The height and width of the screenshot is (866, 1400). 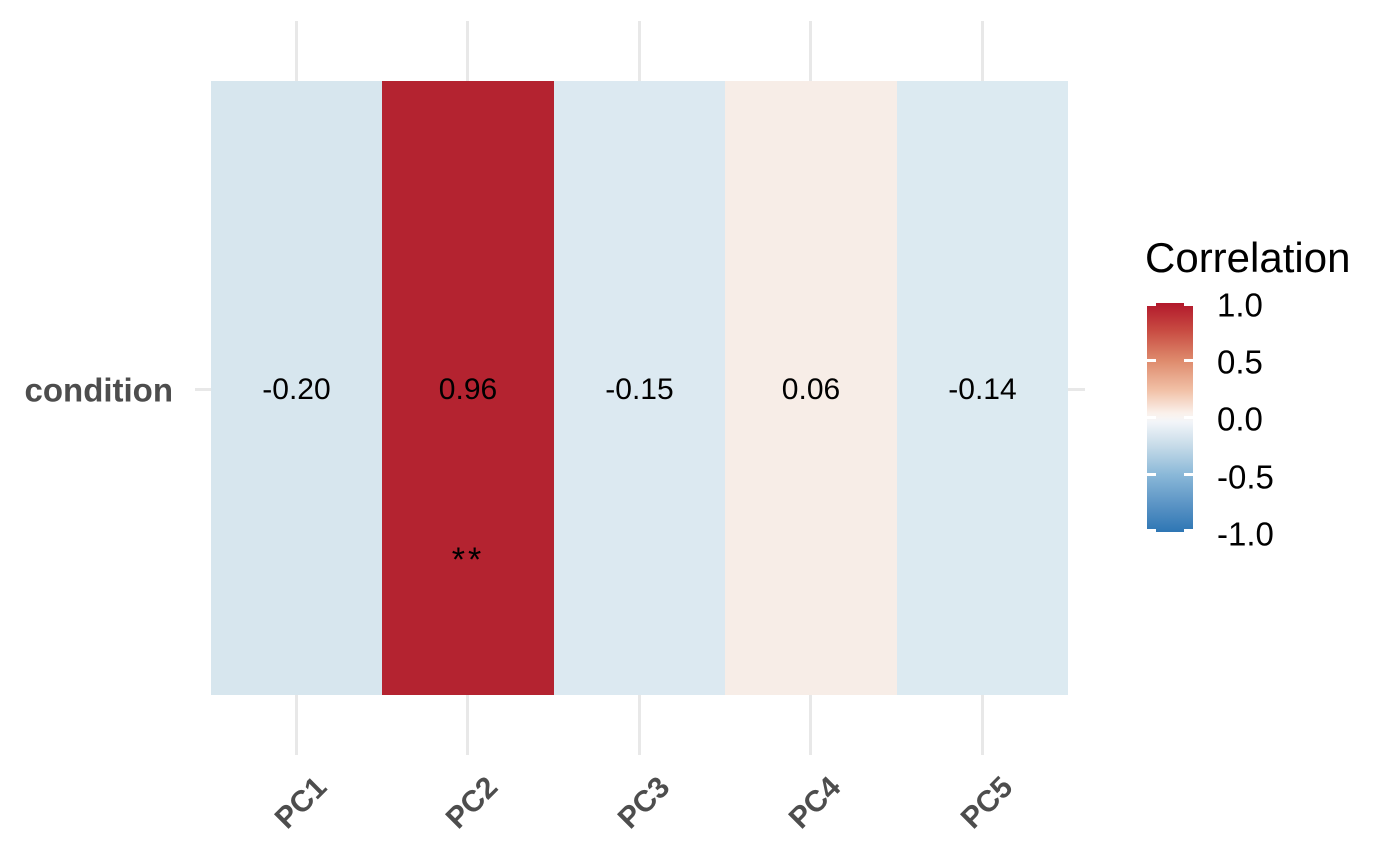 I want to click on x-axis-tick-top-pc1, so click(x=296, y=51).